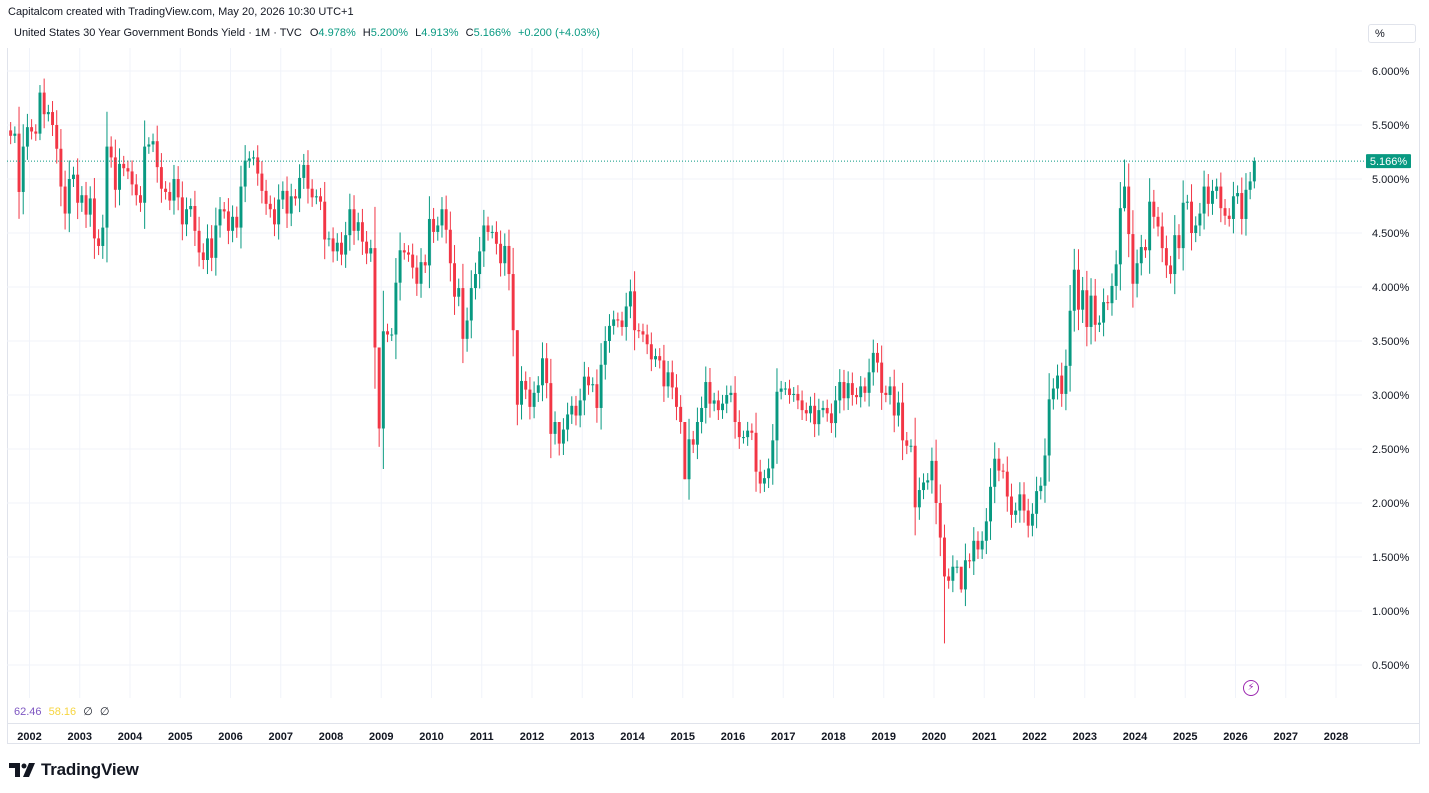  I want to click on x-tick-label: 2016, so click(733, 737).